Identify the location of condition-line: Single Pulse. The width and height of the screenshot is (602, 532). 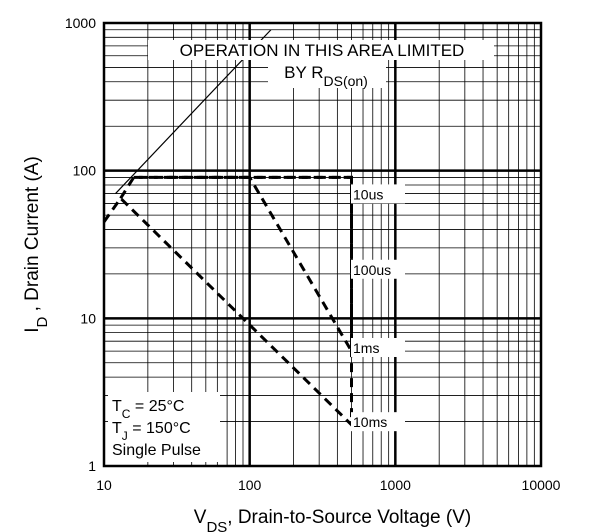
(156, 450).